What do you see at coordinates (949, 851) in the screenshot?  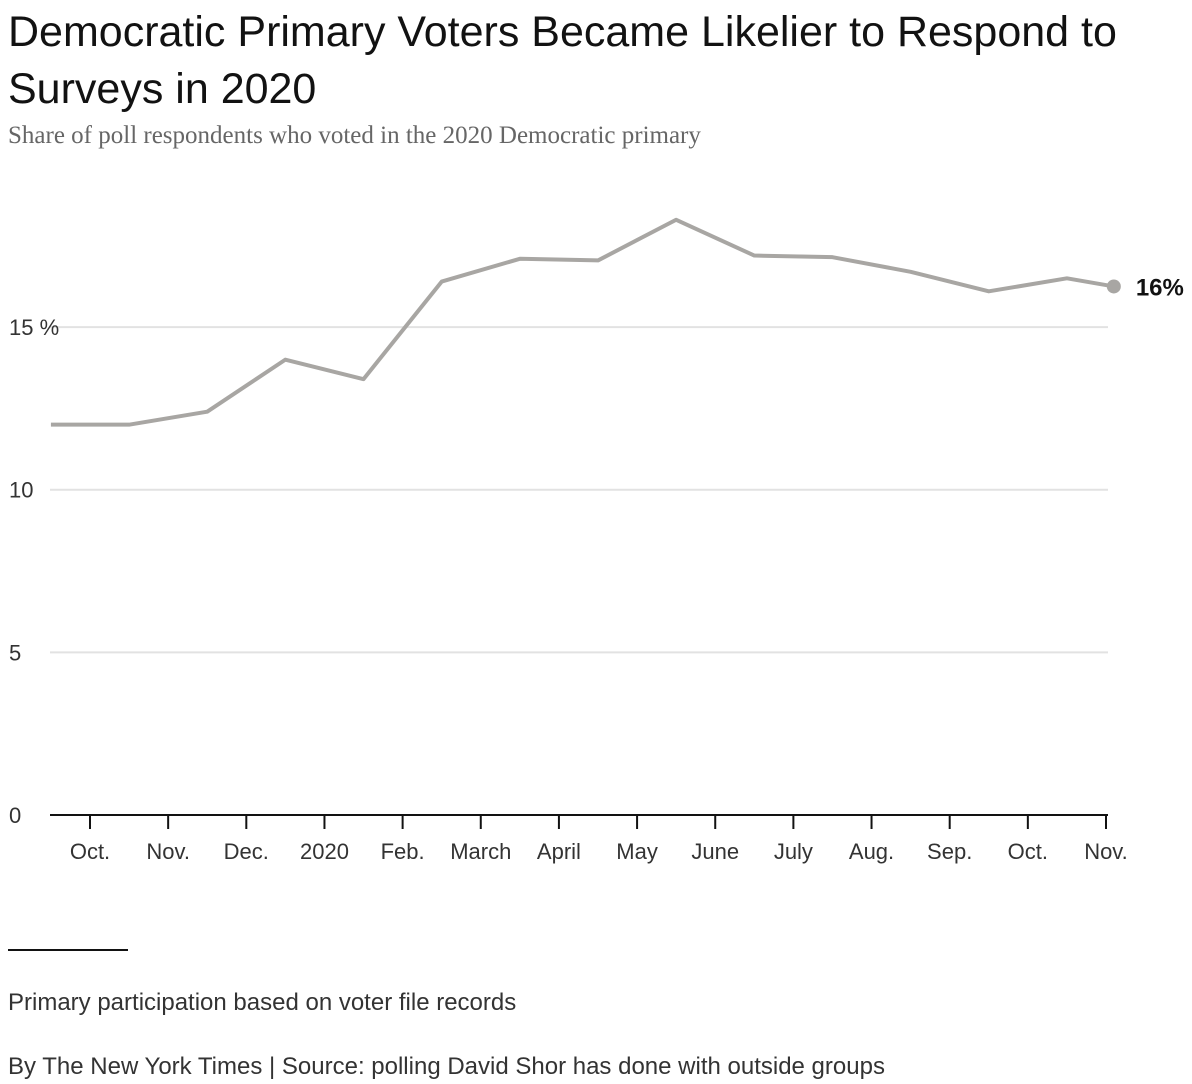 I see `x-tick-label: Sep.` at bounding box center [949, 851].